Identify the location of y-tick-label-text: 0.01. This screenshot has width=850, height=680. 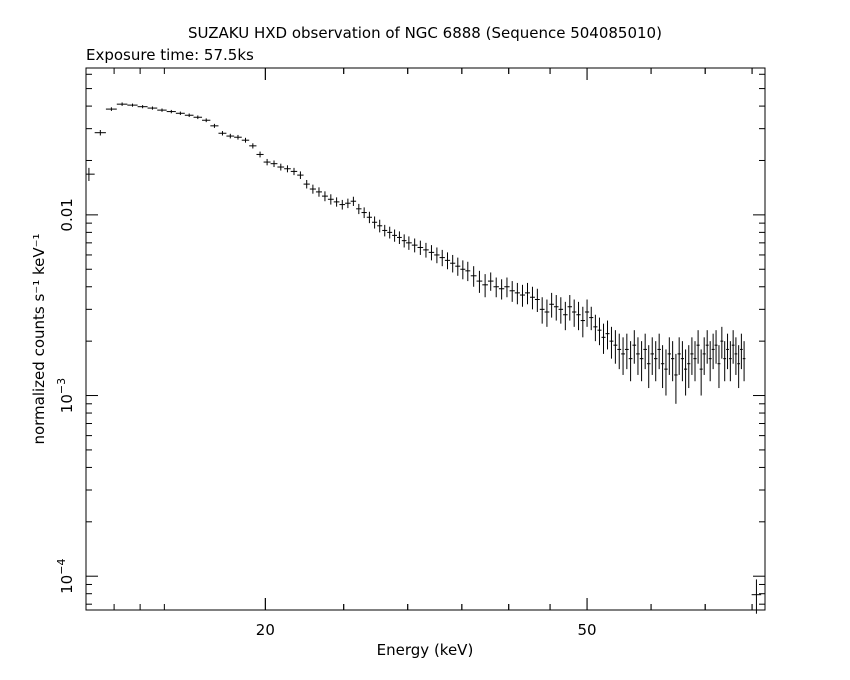
(67, 214).